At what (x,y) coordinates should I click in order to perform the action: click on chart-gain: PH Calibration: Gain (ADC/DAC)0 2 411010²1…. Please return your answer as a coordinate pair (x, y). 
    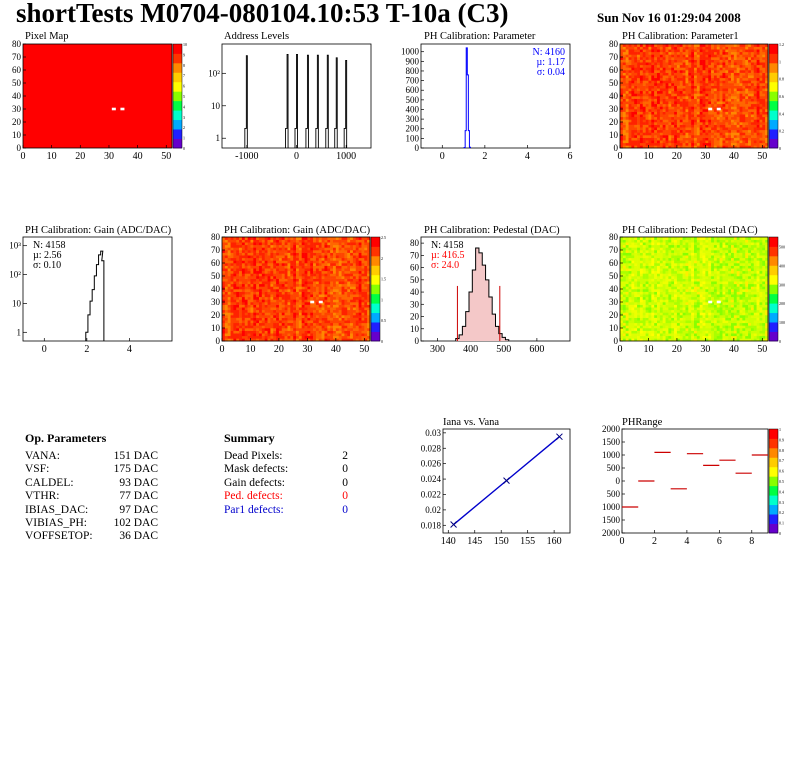
    Looking at the image, I should click on (91, 290).